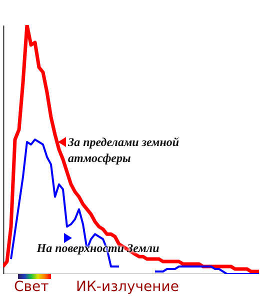 The image size is (260, 296). I want to click on text: ИК-излучение, so click(127, 287).